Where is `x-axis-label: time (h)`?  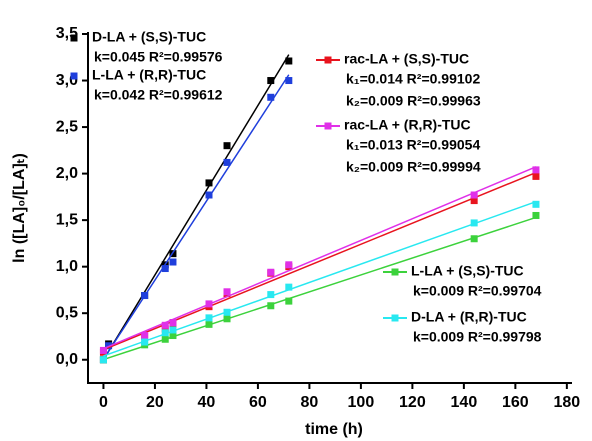
x-axis-label: time (h) is located at coordinates (334, 429).